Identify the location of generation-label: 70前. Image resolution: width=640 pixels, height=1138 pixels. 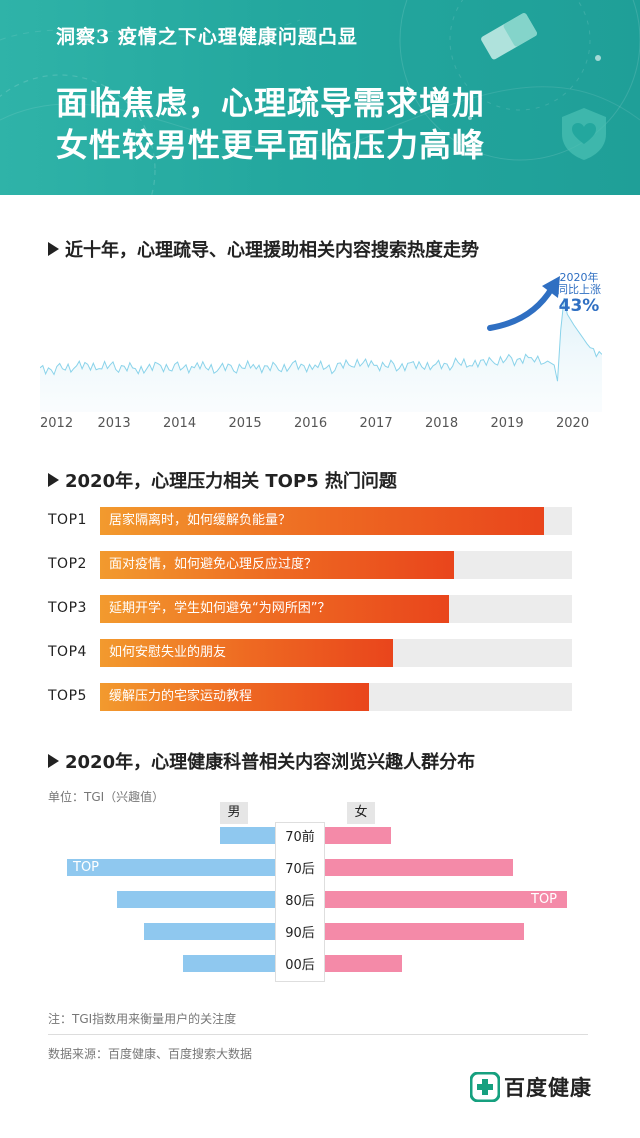
(300, 837).